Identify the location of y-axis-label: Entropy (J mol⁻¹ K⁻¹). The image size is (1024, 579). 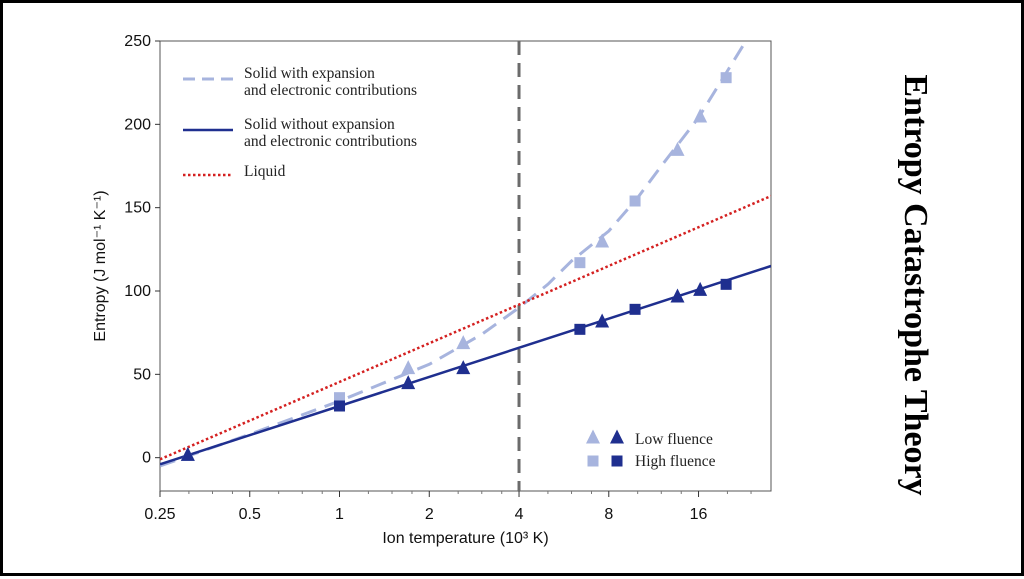
(100, 265).